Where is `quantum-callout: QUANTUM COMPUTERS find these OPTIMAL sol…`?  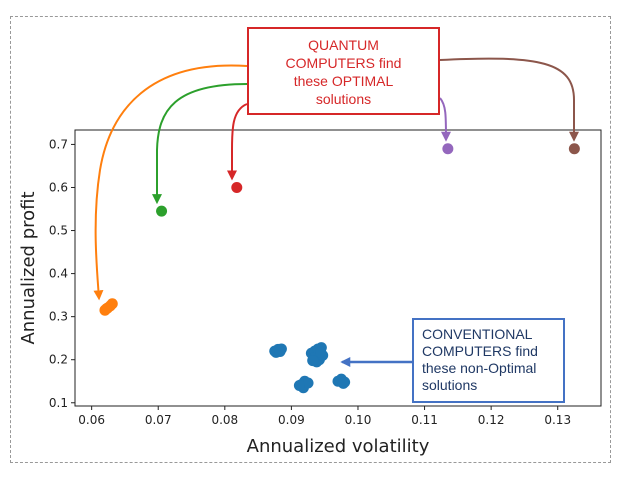
quantum-callout: QUANTUM COMPUTERS find these OPTIMAL sol… is located at coordinates (343, 71).